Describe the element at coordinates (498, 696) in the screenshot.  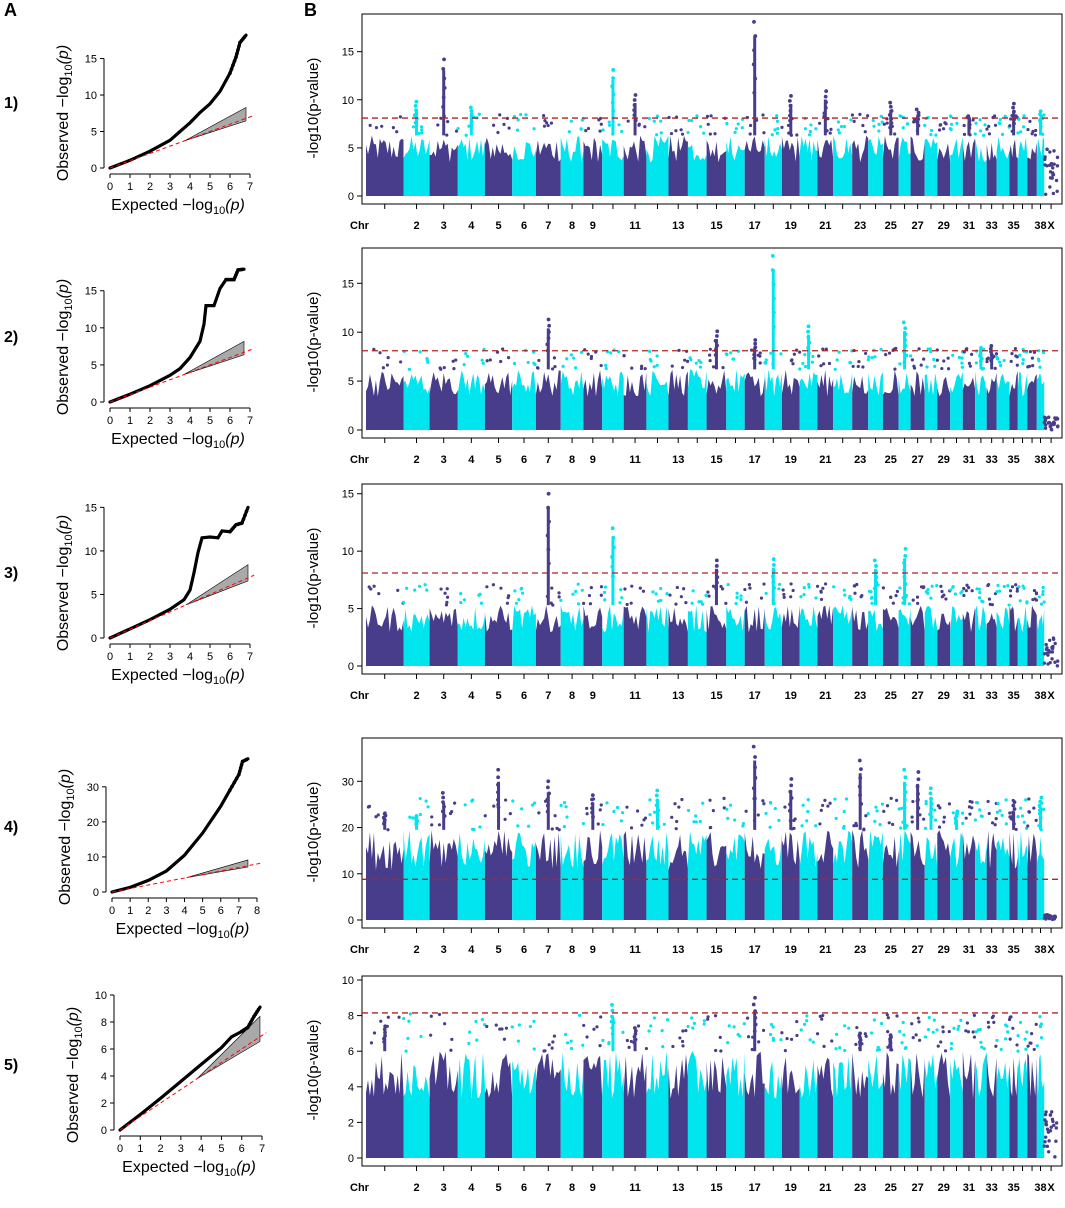
I see `chr-tick-label: 5` at that location.